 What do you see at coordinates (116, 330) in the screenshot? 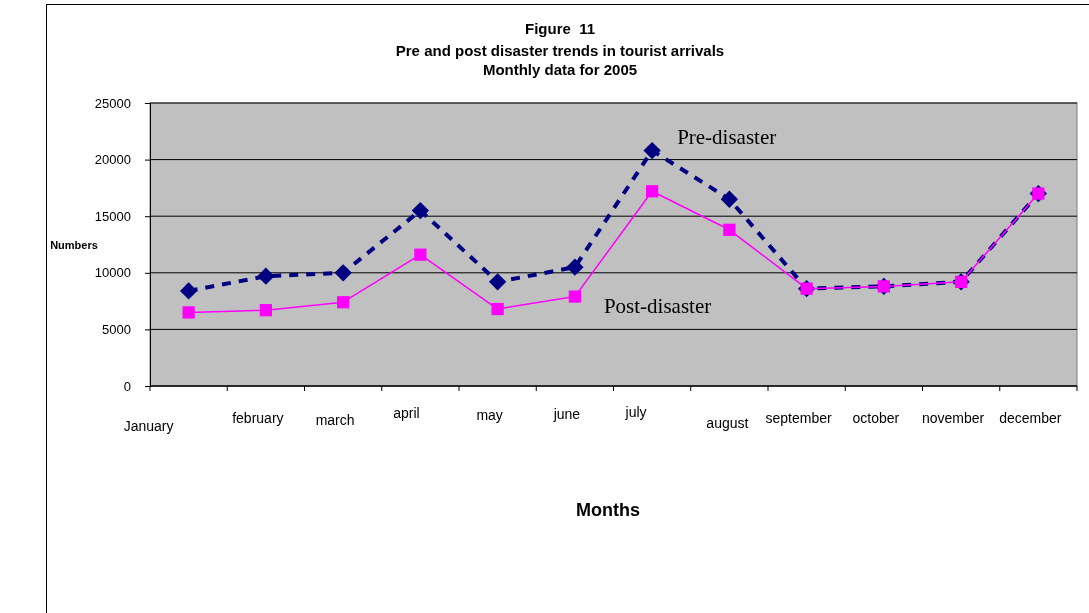
I see `y-tick-label: 5000` at bounding box center [116, 330].